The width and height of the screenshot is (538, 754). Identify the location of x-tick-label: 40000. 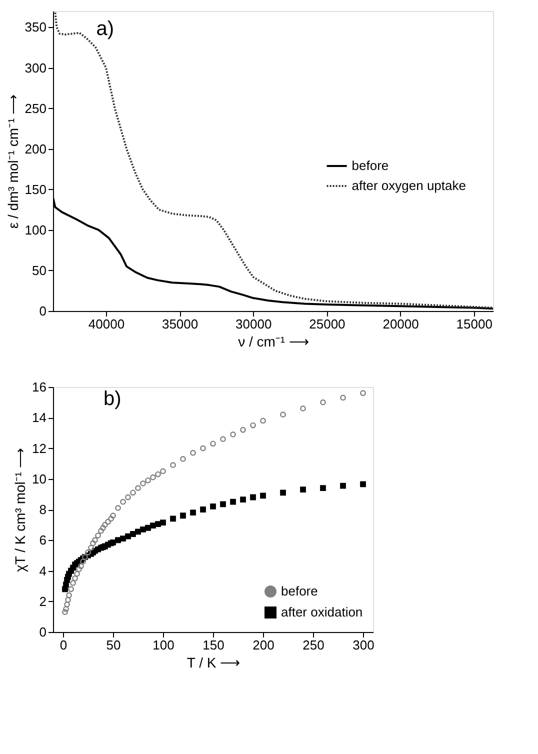
(106, 324).